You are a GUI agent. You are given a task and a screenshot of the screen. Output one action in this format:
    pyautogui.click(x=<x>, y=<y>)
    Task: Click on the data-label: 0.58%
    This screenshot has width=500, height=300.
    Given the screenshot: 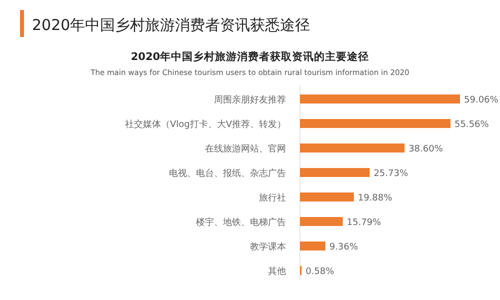 What is the action you would take?
    pyautogui.click(x=320, y=272)
    